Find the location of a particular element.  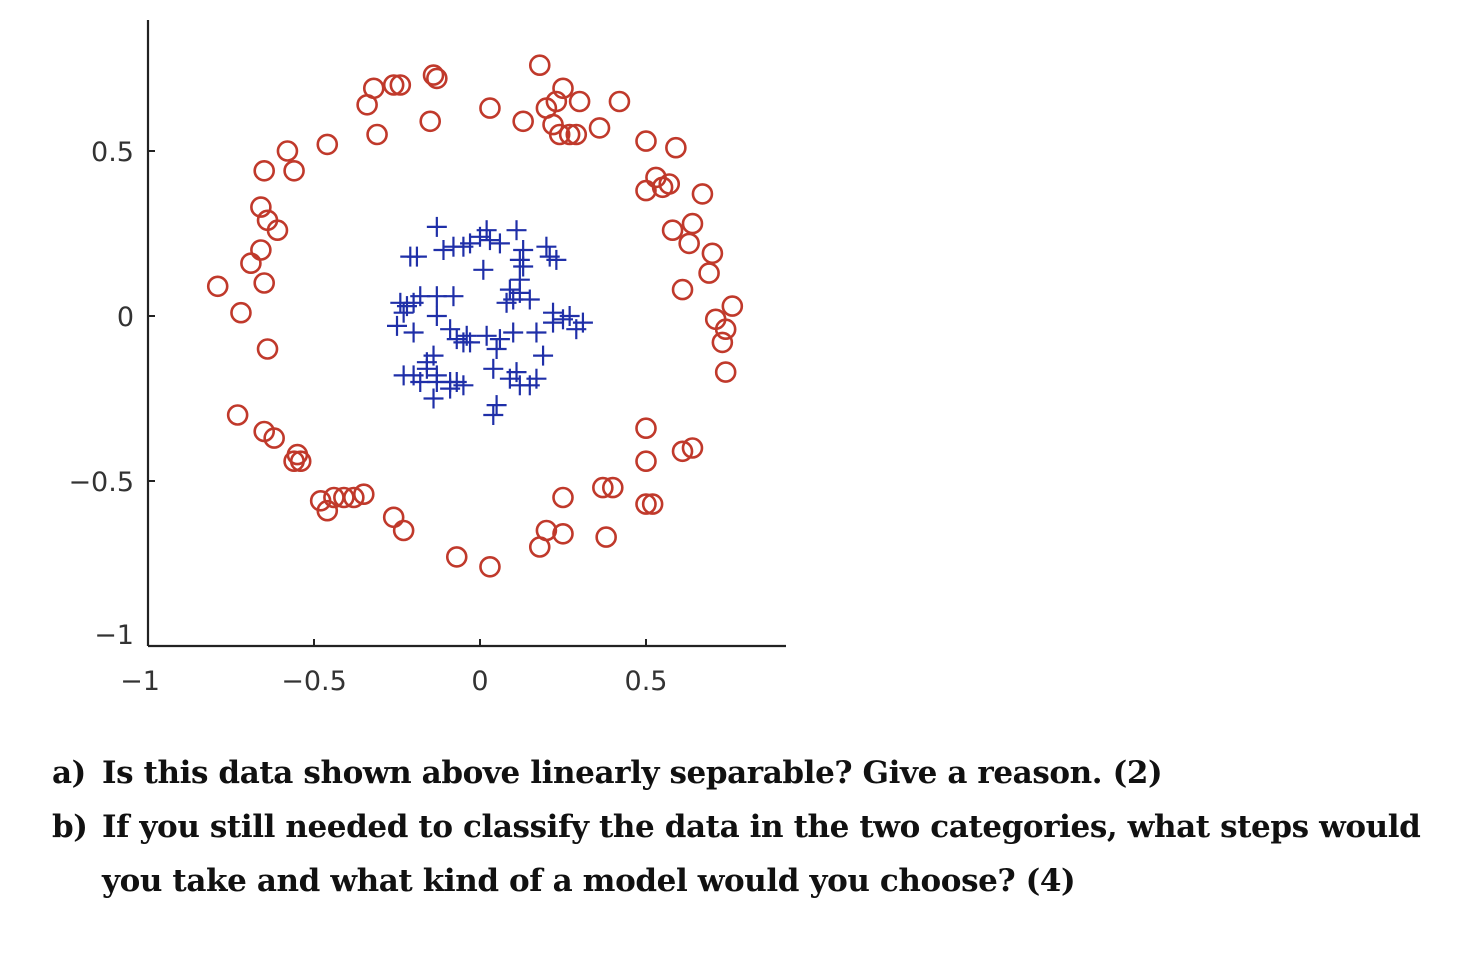

y-tick-label: −1 is located at coordinates (114, 635).